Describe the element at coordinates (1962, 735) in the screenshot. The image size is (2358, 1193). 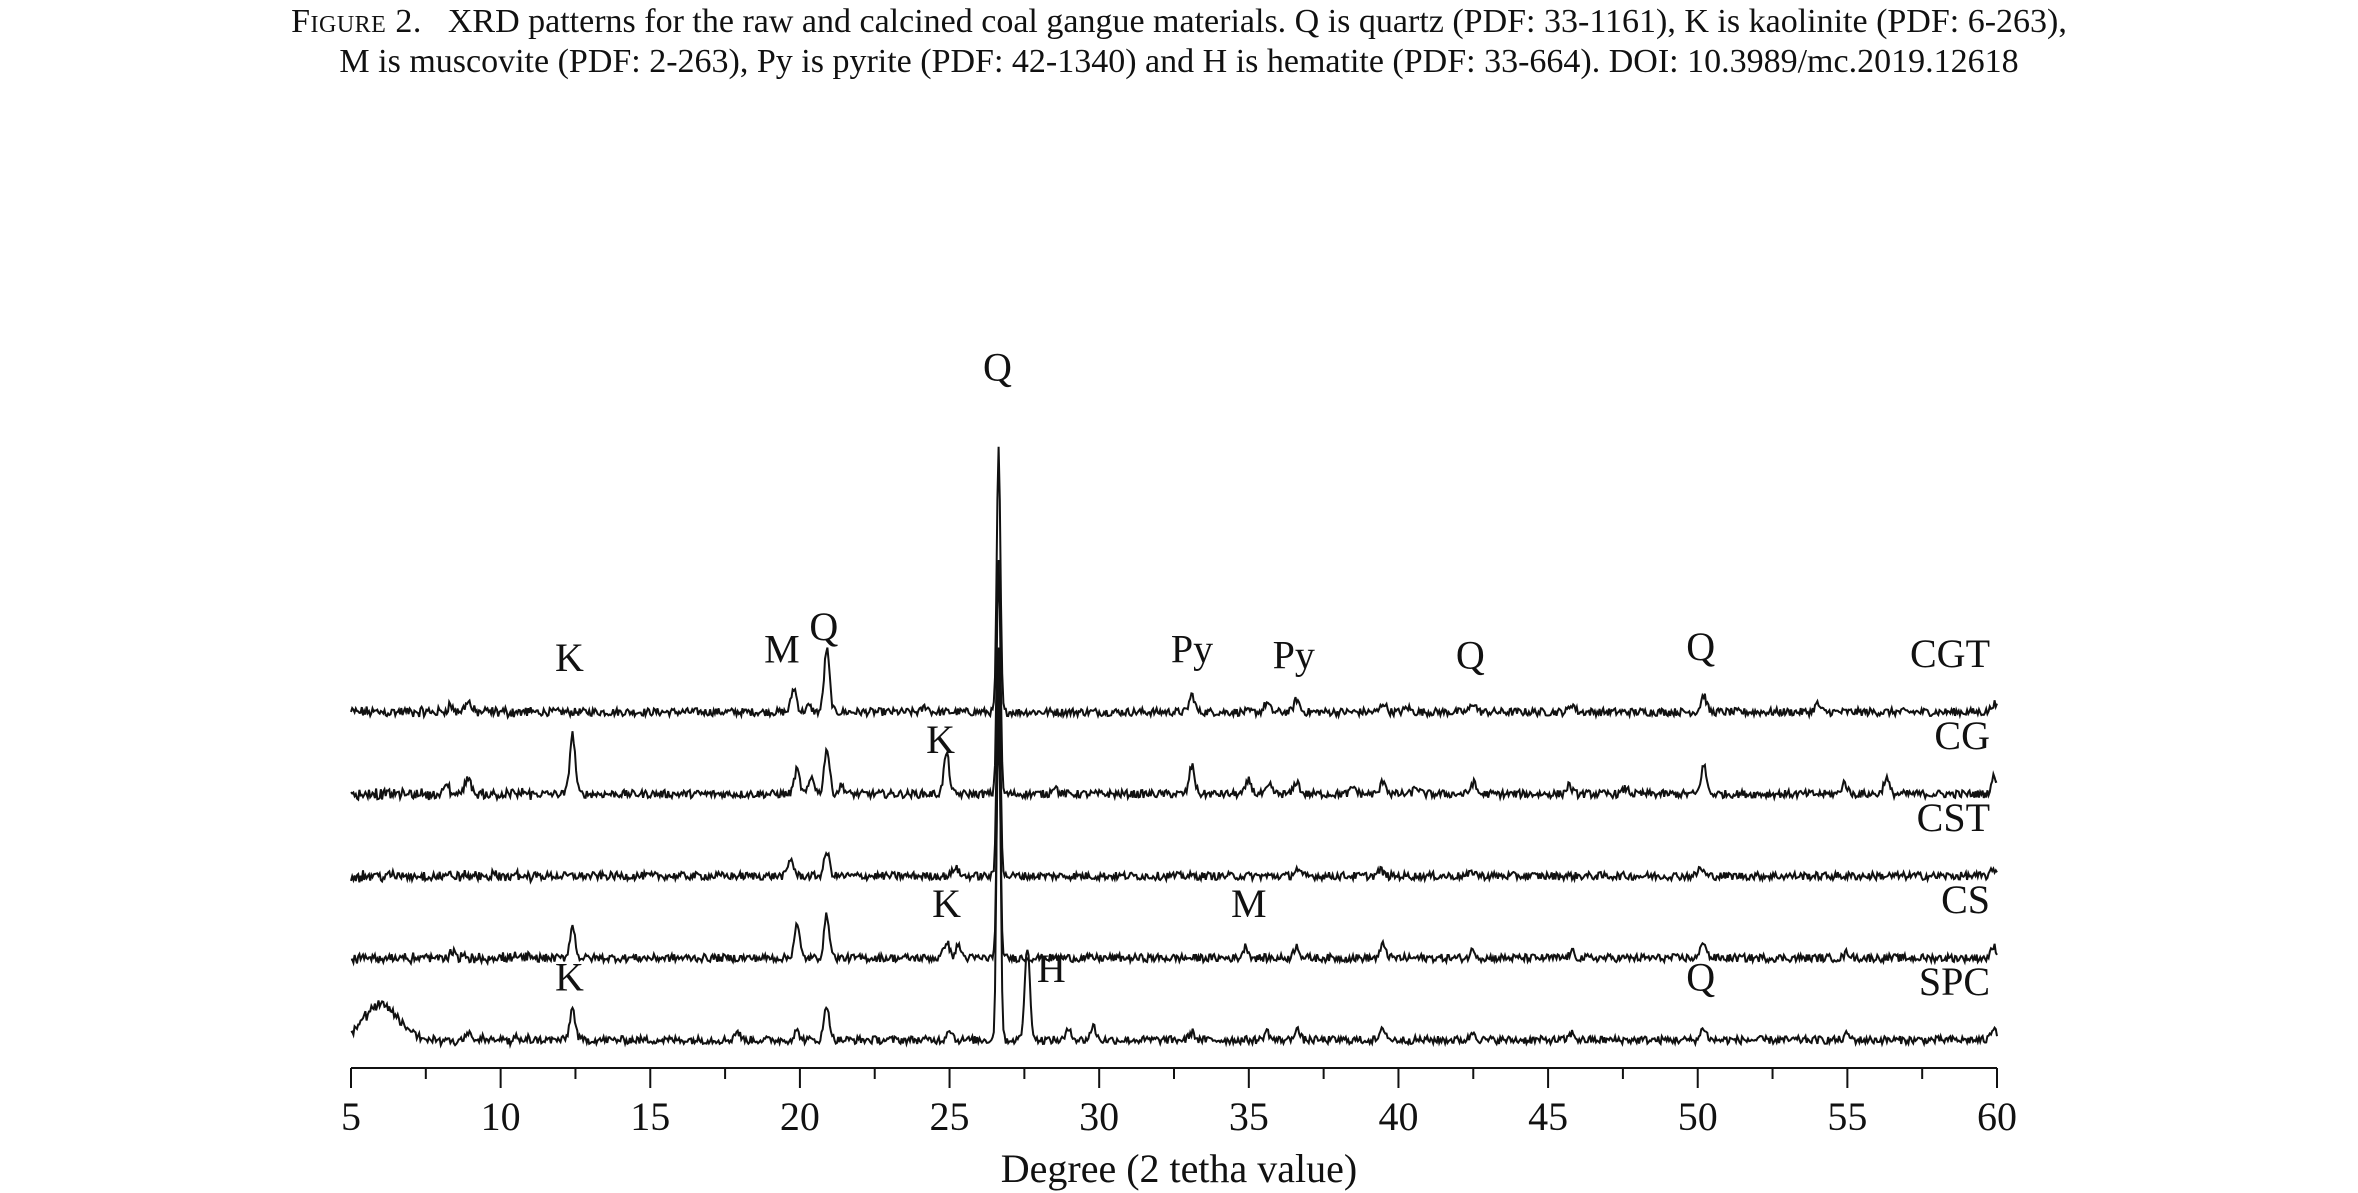
I see `series-label-cg: CG` at that location.